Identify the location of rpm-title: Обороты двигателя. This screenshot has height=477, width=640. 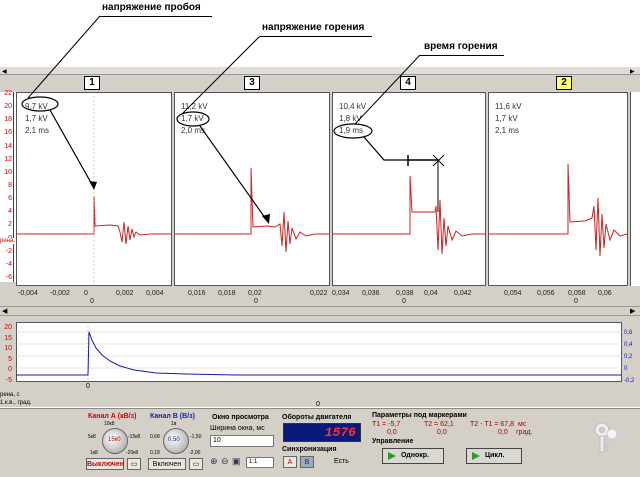
(317, 417).